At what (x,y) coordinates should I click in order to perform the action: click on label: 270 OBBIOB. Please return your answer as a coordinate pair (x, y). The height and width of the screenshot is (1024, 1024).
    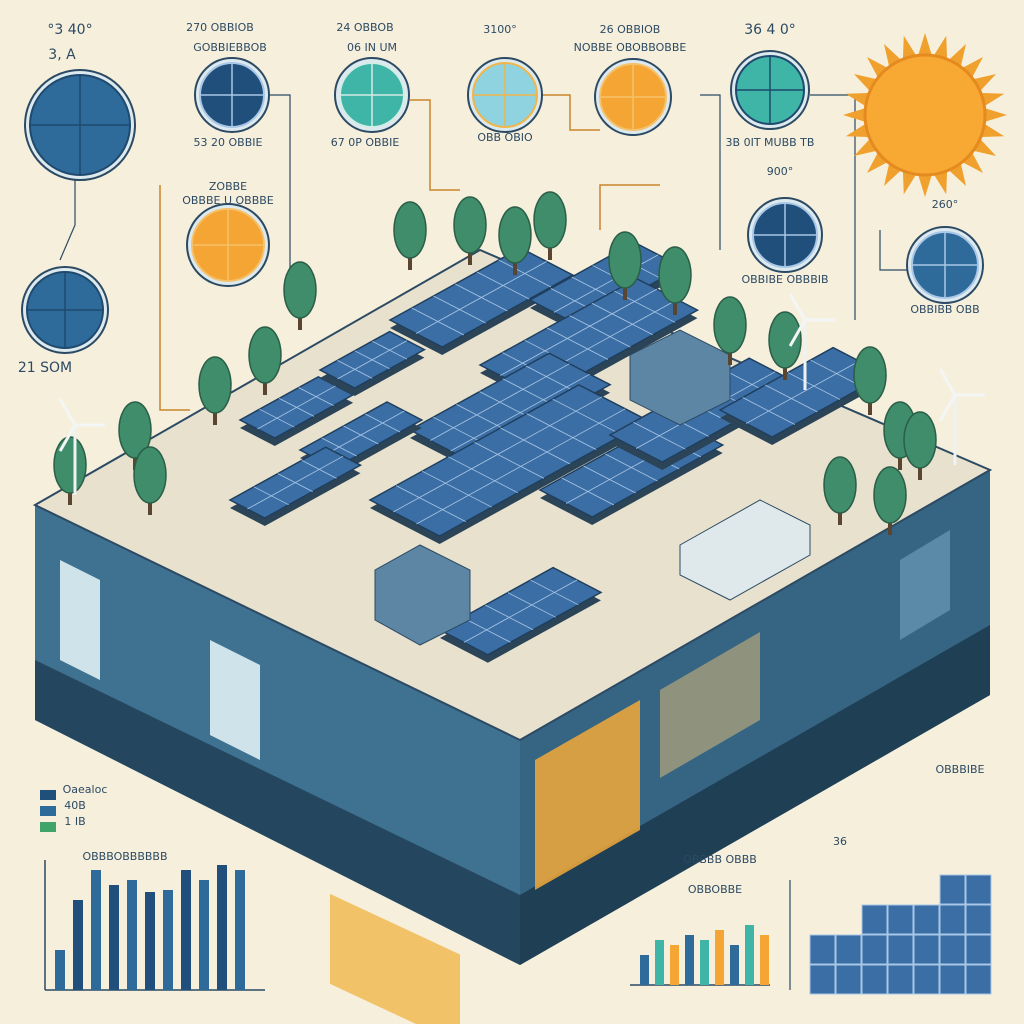
    Looking at the image, I should click on (220, 27).